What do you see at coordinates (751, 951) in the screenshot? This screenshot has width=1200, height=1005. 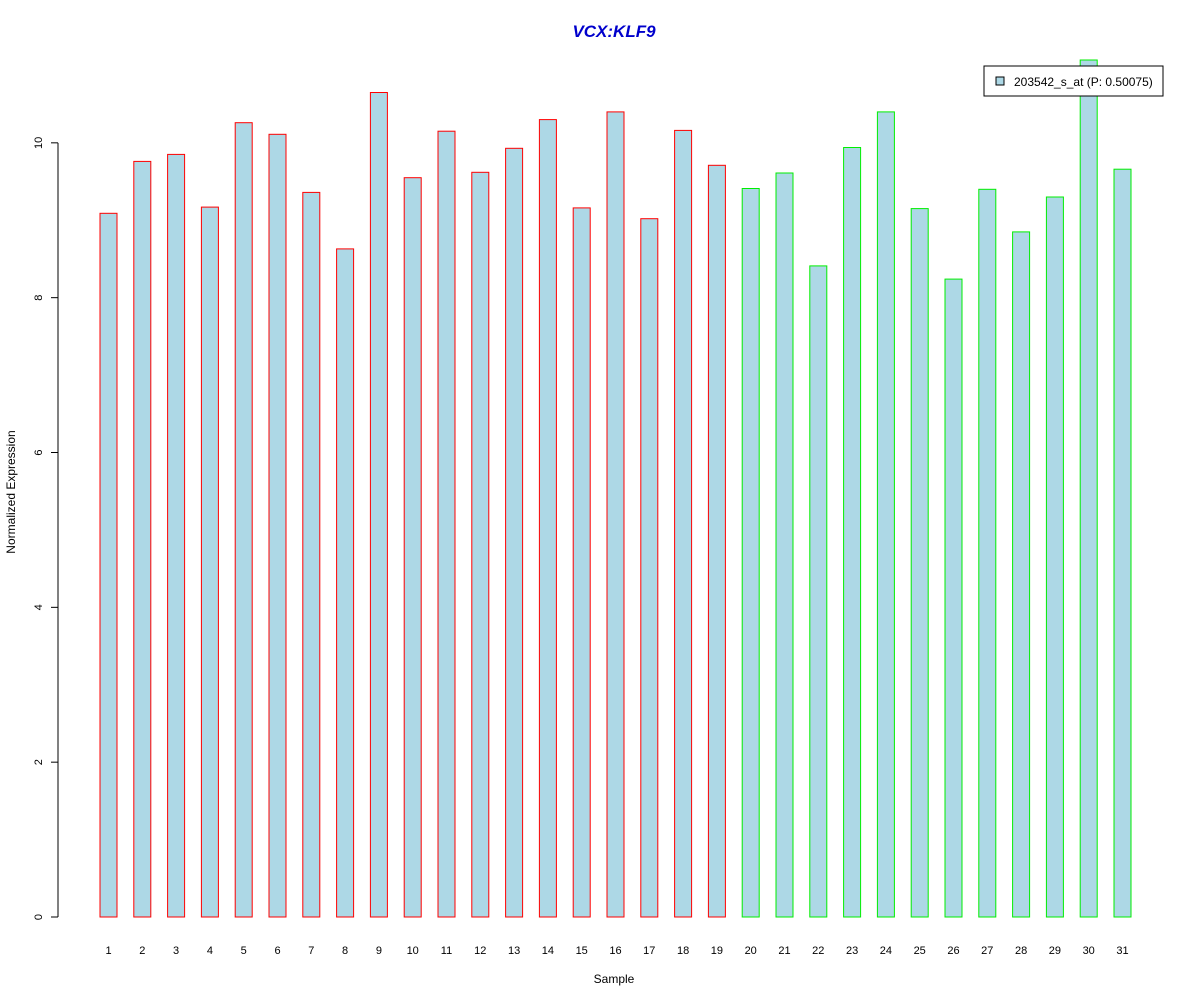 I see `x-tick-label: 20` at bounding box center [751, 951].